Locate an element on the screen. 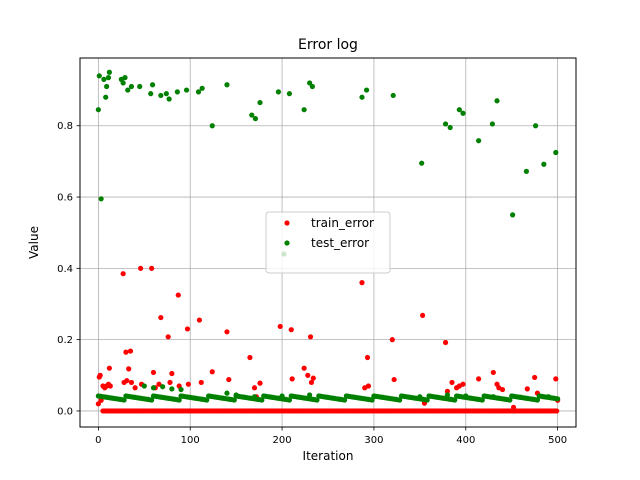 This screenshot has height=480, width=640. y-tick-label: 0.0 is located at coordinates (65, 411).